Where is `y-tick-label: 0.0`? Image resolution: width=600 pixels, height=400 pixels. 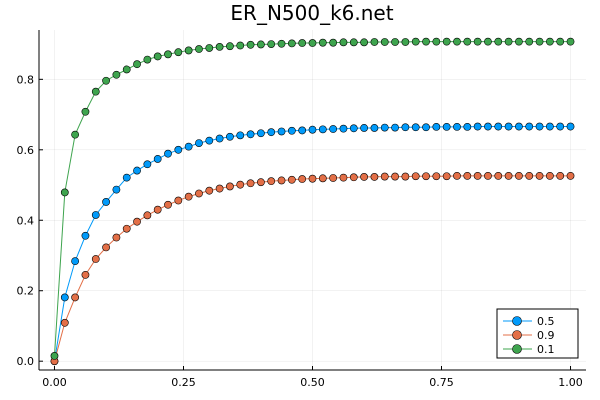 y-tick-label: 0.0 is located at coordinates (26, 361).